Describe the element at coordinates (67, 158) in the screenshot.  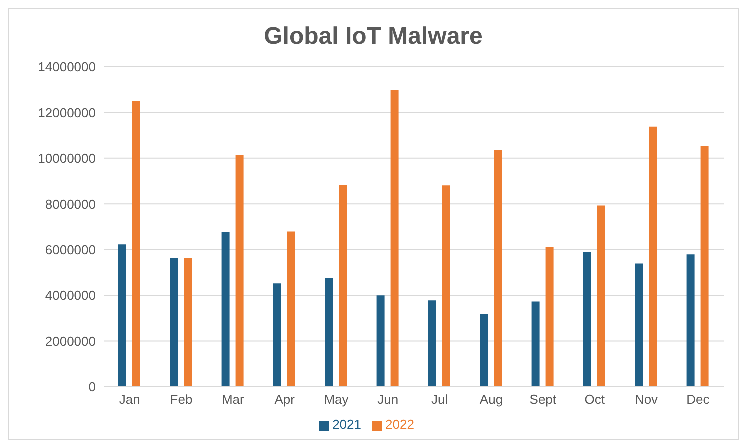
I see `y-tick-label: 10000000` at that location.